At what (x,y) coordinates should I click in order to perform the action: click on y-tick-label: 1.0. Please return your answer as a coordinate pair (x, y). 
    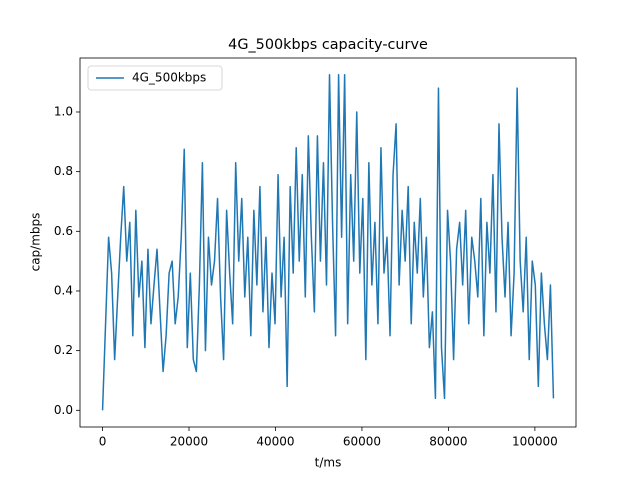
    Looking at the image, I should click on (63, 111).